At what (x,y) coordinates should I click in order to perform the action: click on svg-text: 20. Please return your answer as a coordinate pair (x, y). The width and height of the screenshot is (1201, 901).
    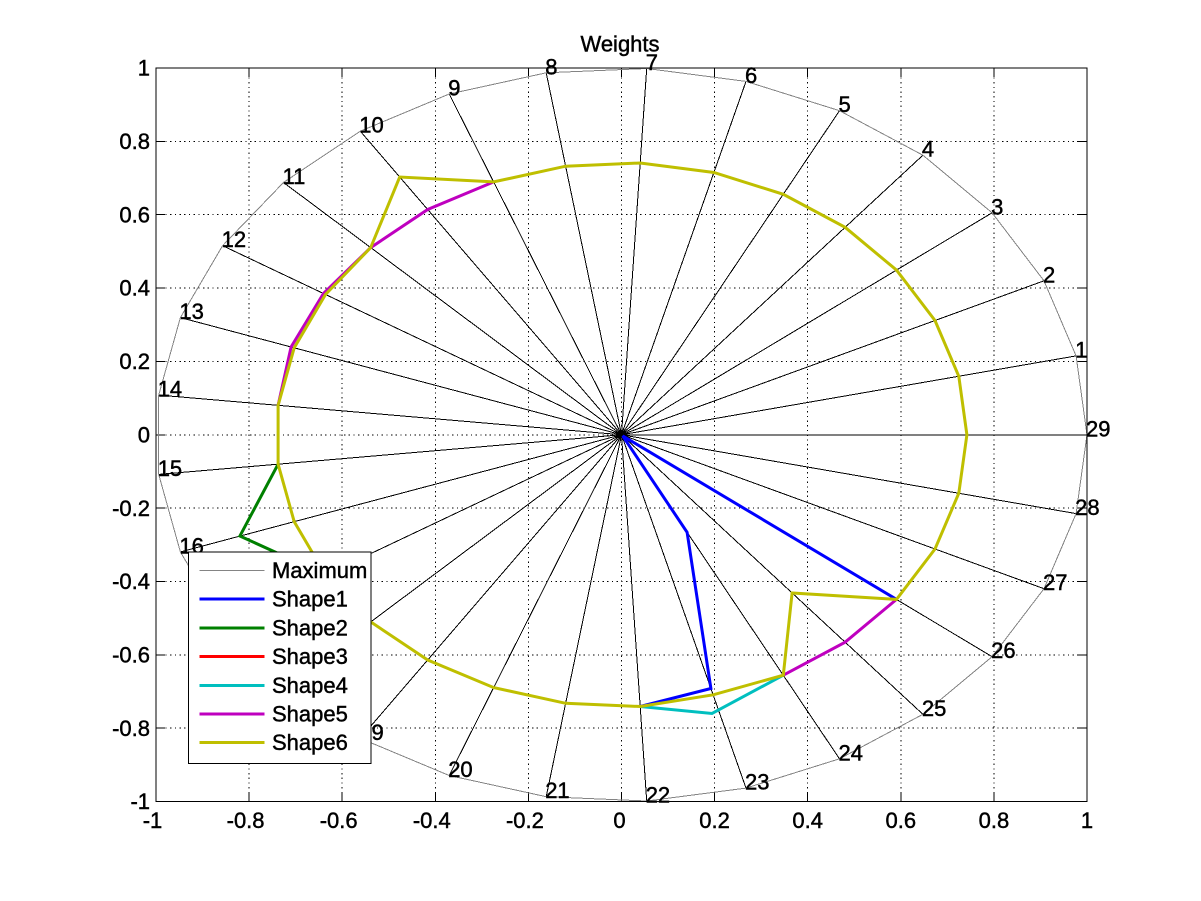
    Looking at the image, I should click on (460, 769).